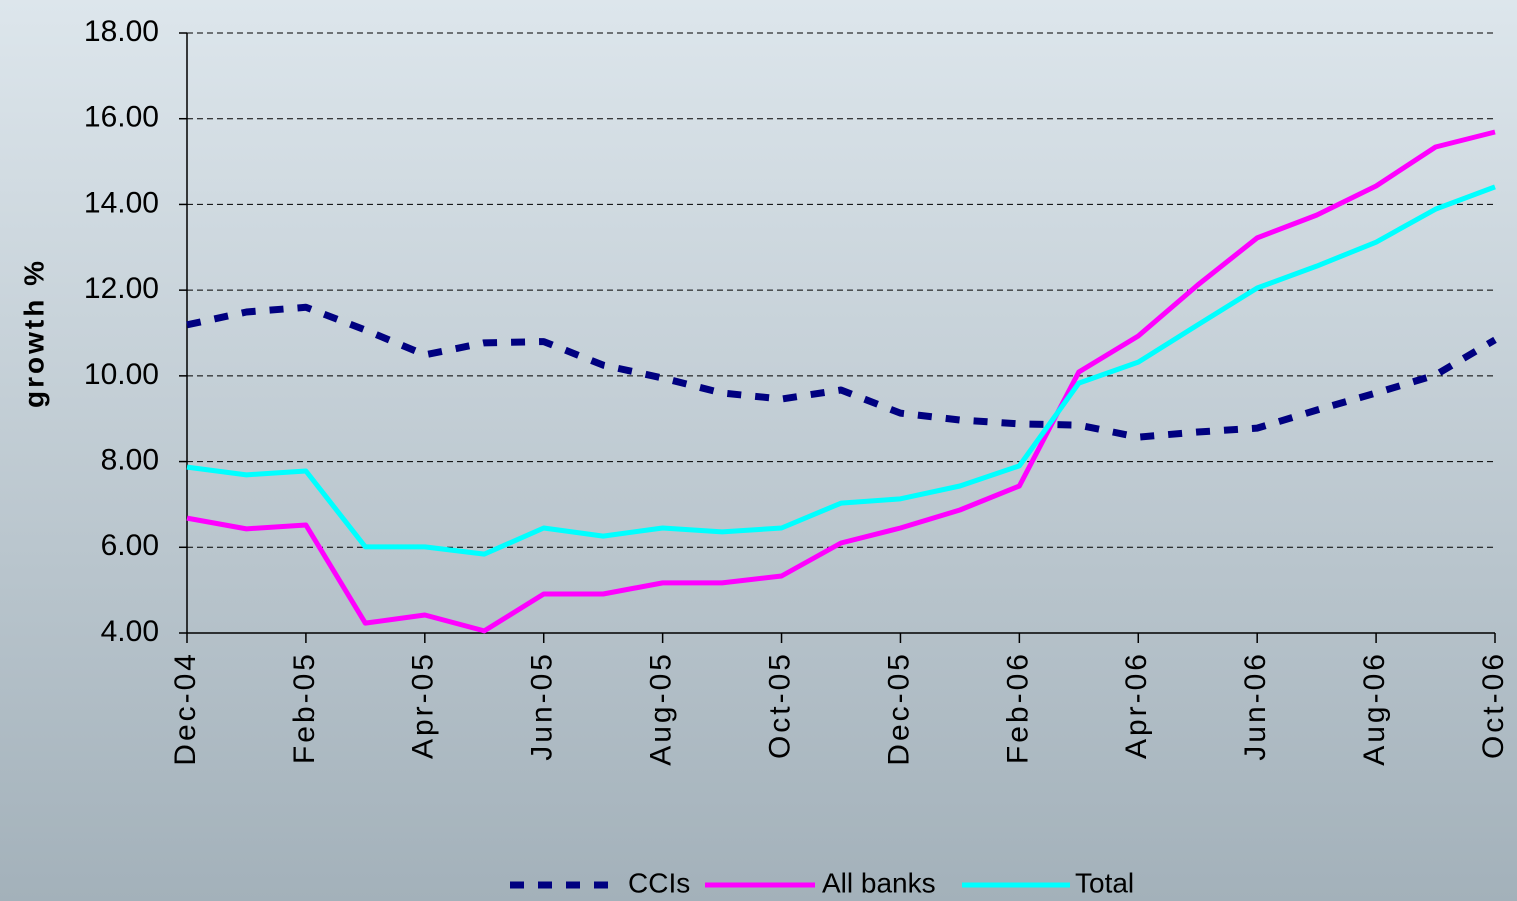 This screenshot has height=901, width=1517. Describe the element at coordinates (879, 882) in the screenshot. I see `legend-label: All banks` at that location.